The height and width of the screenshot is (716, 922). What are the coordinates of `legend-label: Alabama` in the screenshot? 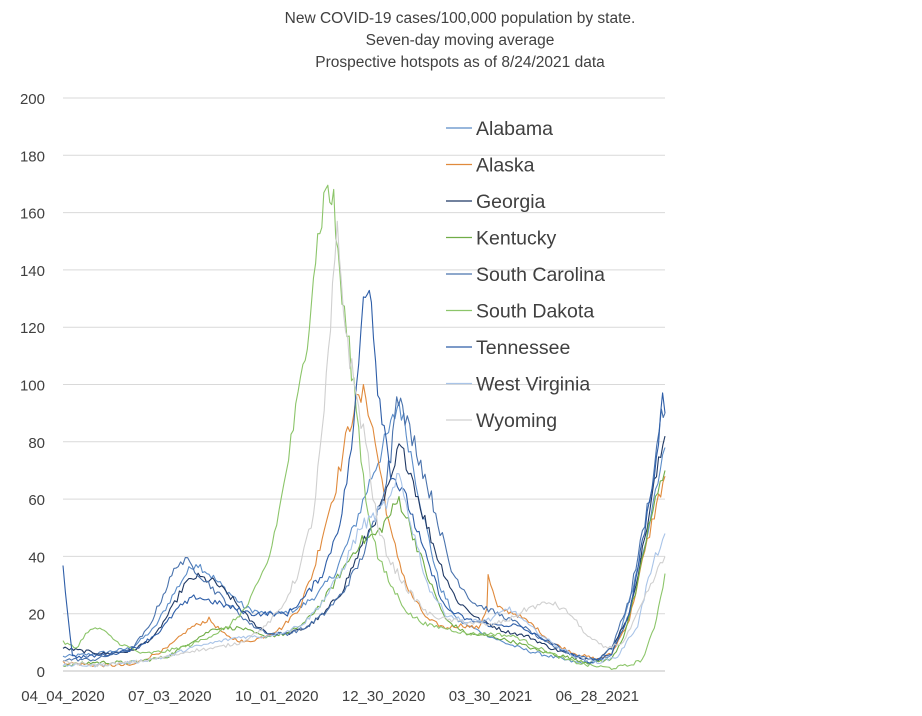 It's located at (514, 129).